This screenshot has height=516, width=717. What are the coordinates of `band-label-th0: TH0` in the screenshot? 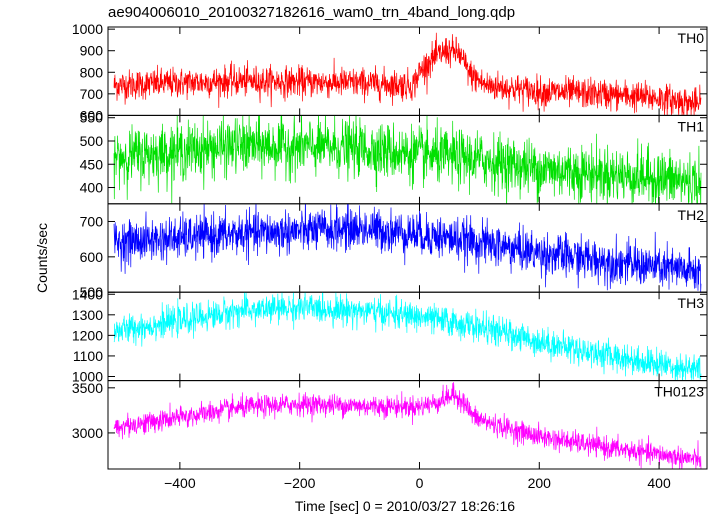 It's located at (691, 38).